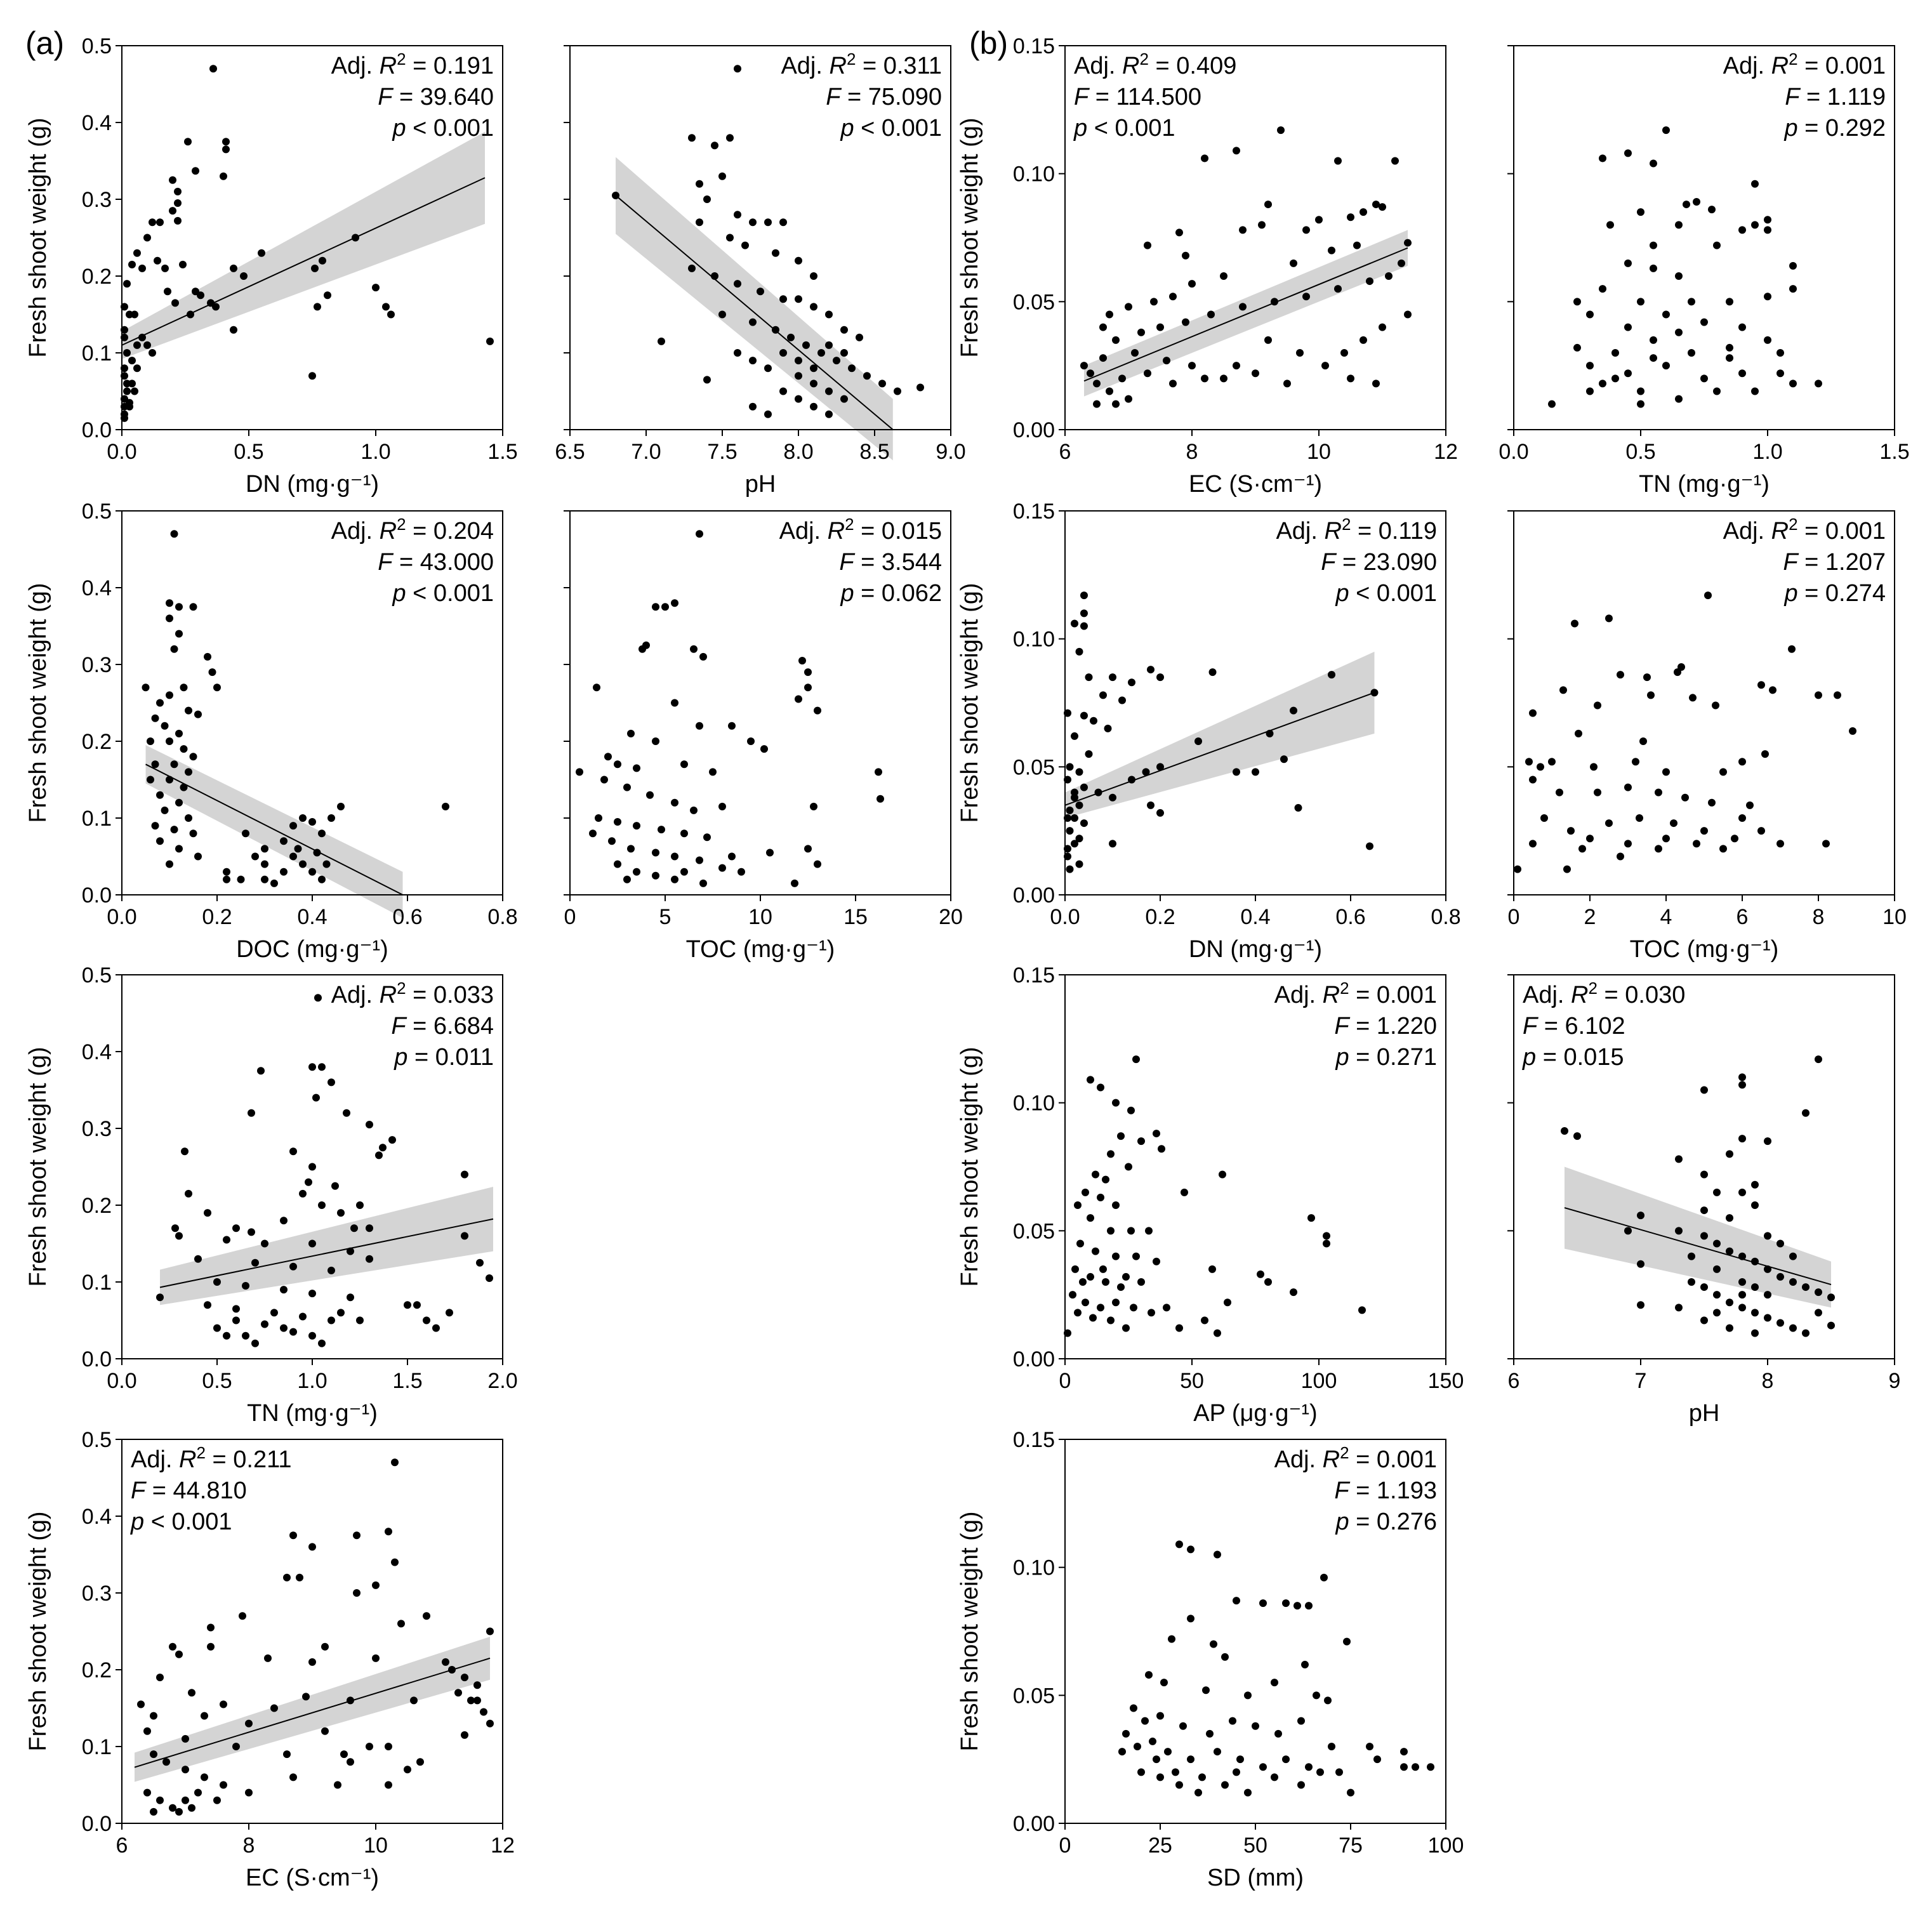 The width and height of the screenshot is (1932, 1909). I want to click on x-tick-label-b6-1: 7, so click(1641, 1381).